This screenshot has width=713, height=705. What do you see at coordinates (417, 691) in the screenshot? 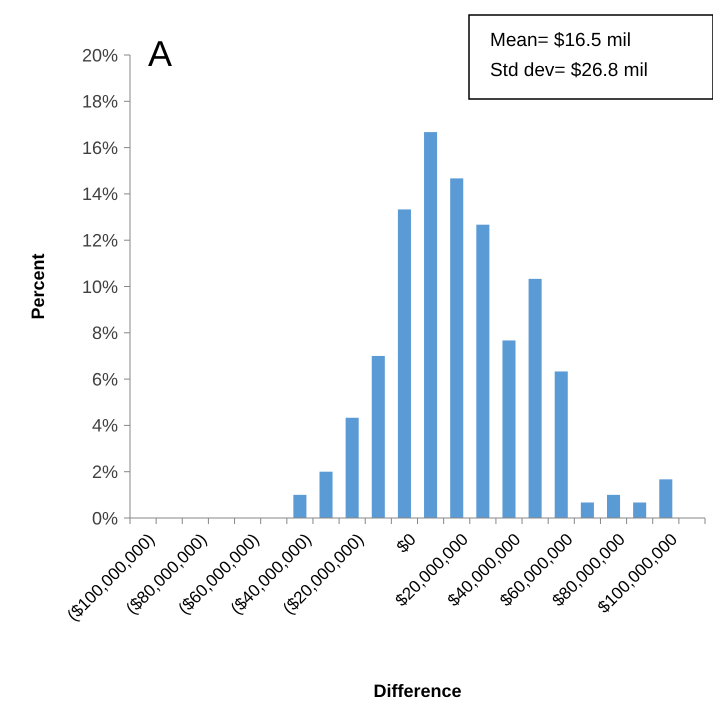
I see `x-axis-title: Difference` at bounding box center [417, 691].